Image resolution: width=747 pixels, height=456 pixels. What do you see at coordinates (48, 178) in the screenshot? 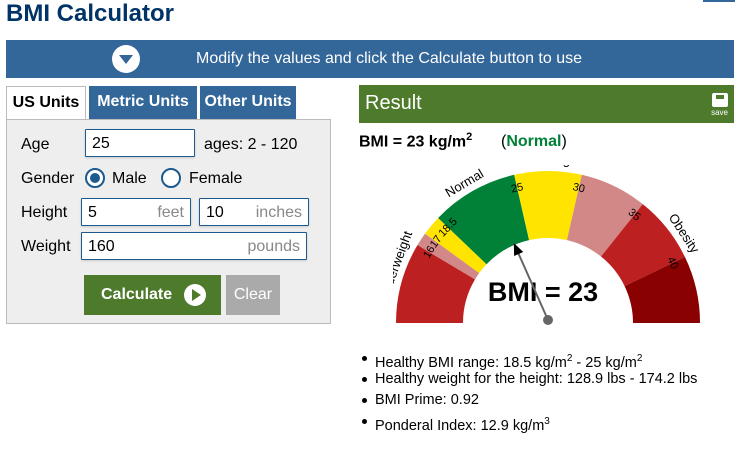
I see `gender-label: Gender` at bounding box center [48, 178].